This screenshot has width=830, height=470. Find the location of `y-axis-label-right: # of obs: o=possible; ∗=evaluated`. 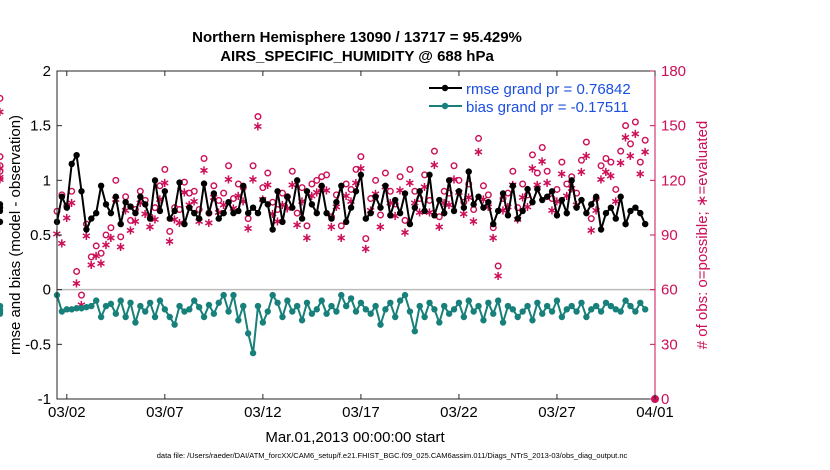

y-axis-label-right: # of obs: o=possible; ∗=evaluated is located at coordinates (702, 235).